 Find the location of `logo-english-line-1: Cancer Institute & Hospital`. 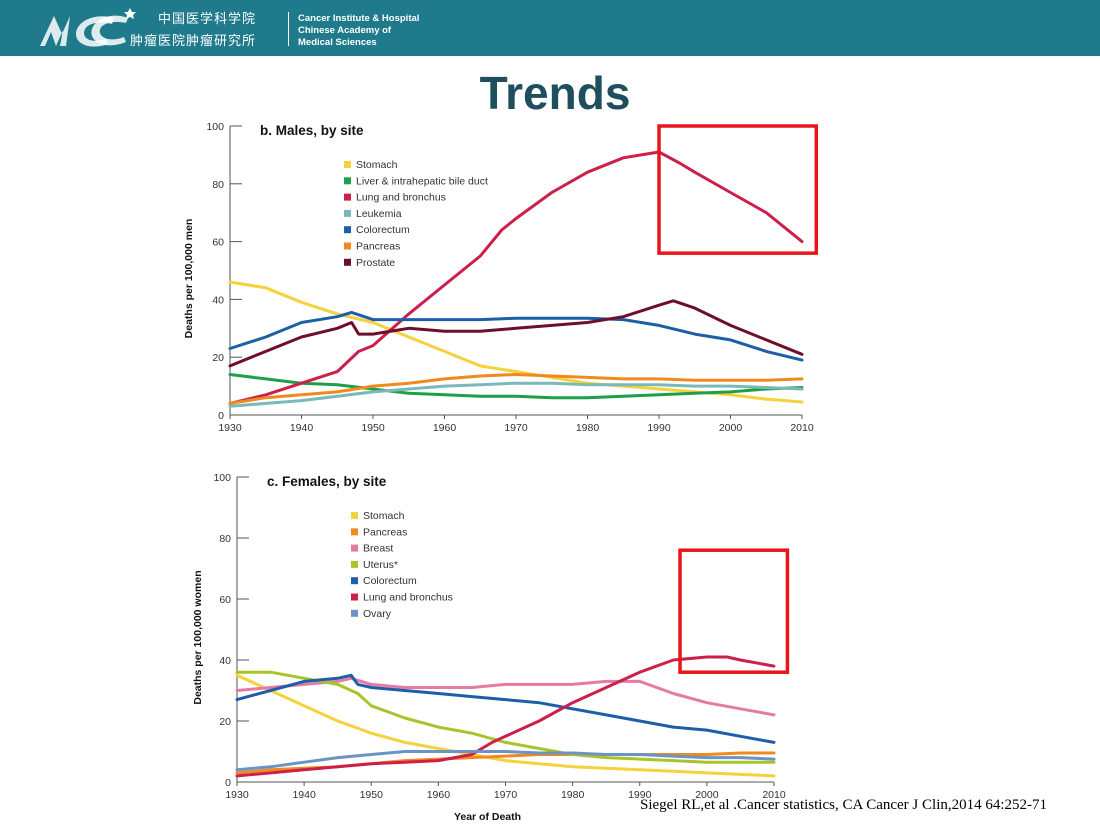

logo-english-line-1: Cancer Institute & Hospital is located at coordinates (359, 18).